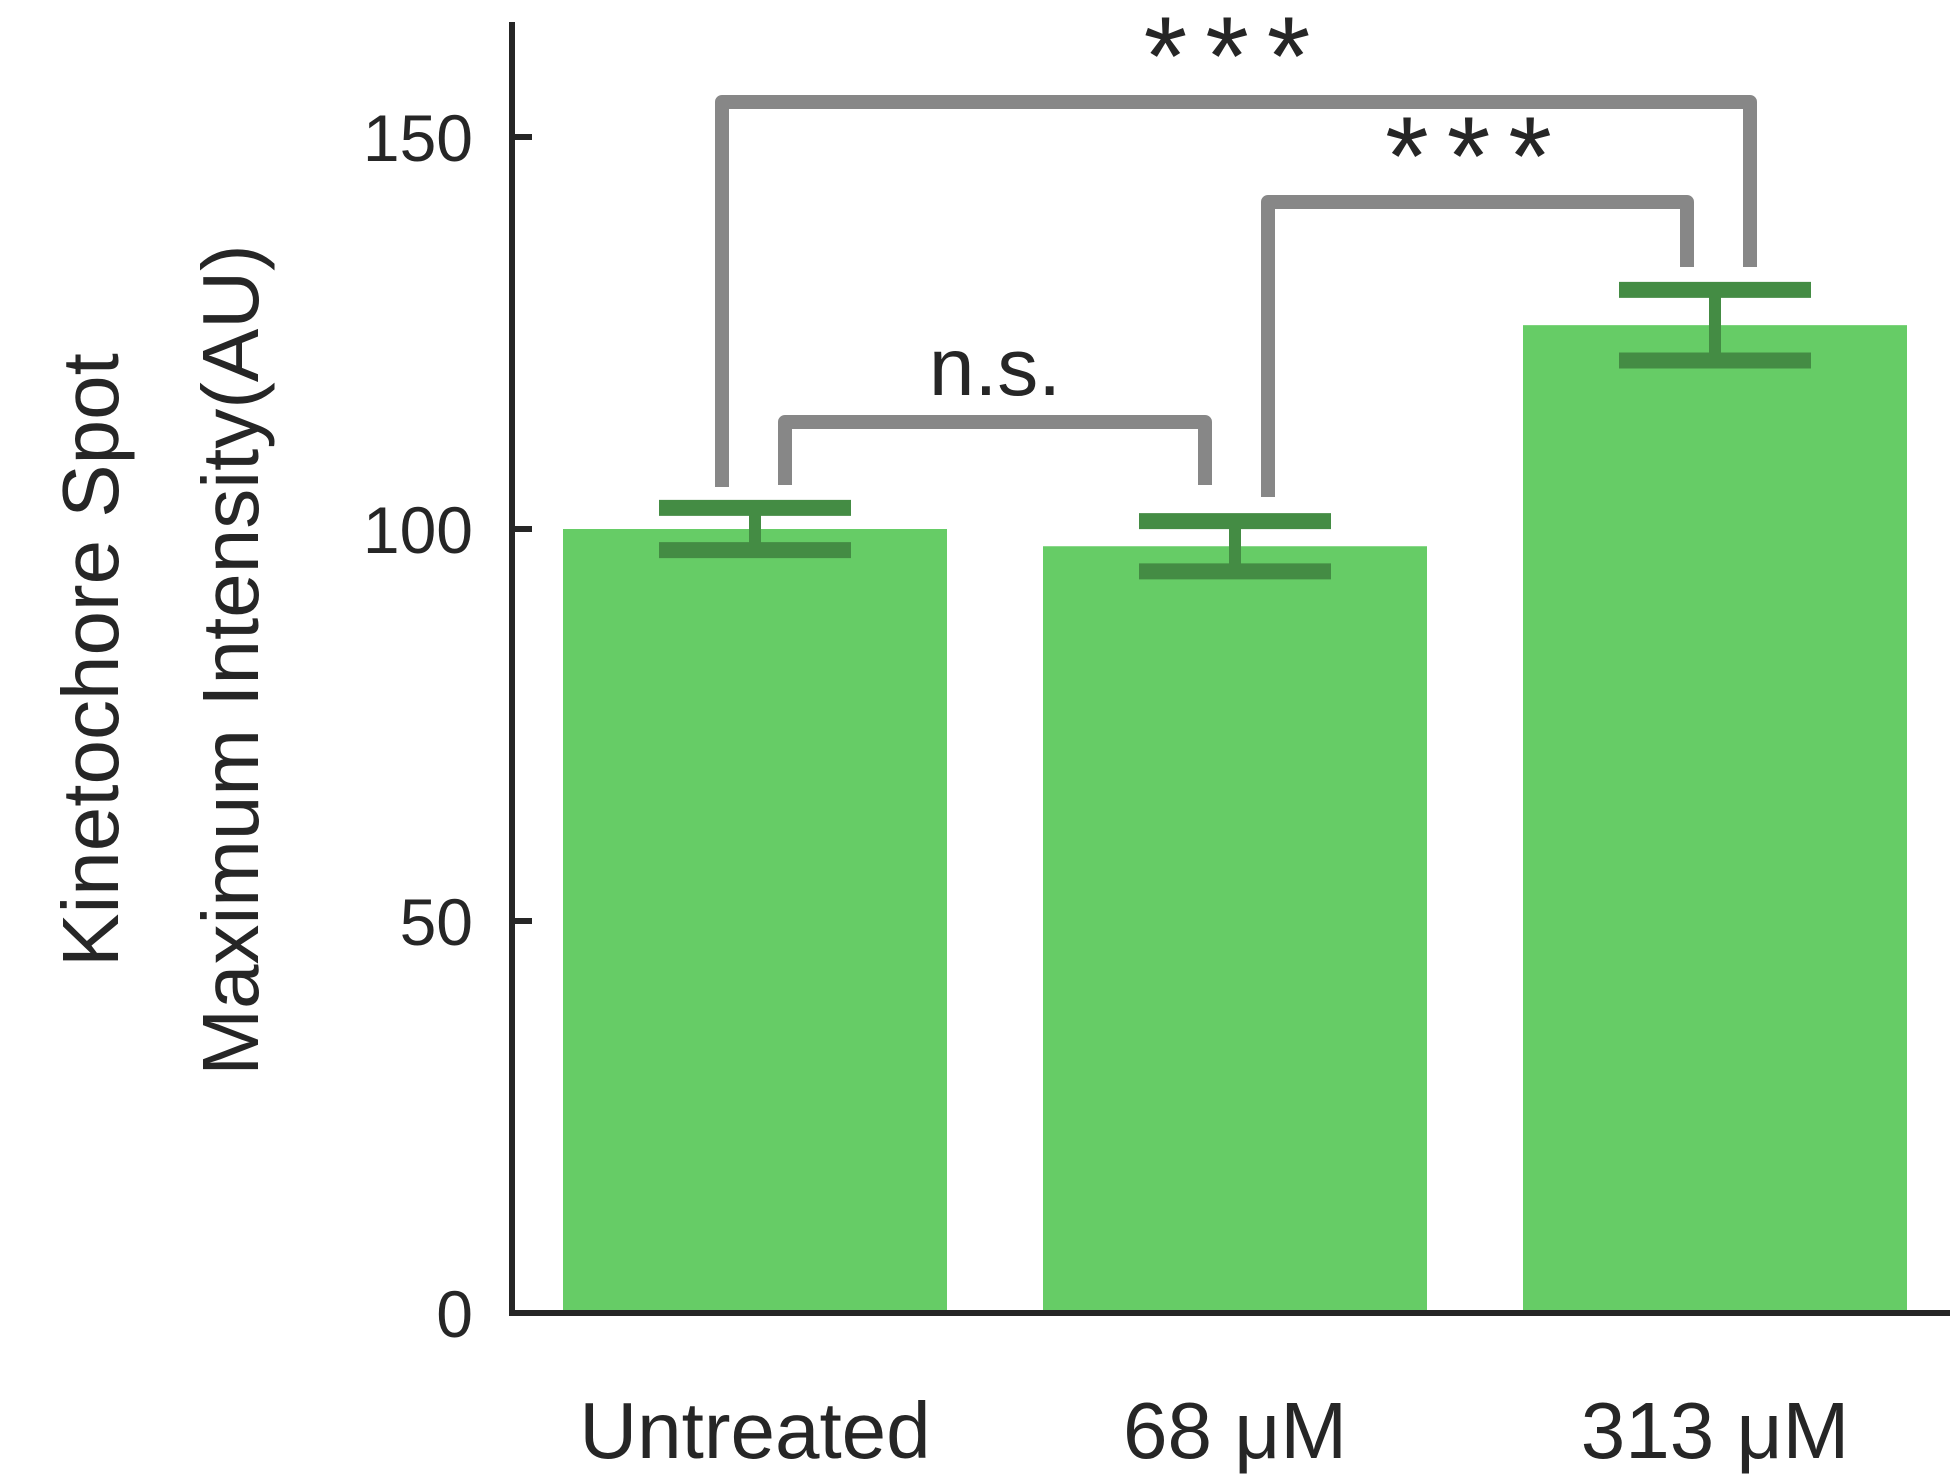 This screenshot has width=1950, height=1481. What do you see at coordinates (1477, 156) in the screenshot?
I see `significance-label-1: ***` at bounding box center [1477, 156].